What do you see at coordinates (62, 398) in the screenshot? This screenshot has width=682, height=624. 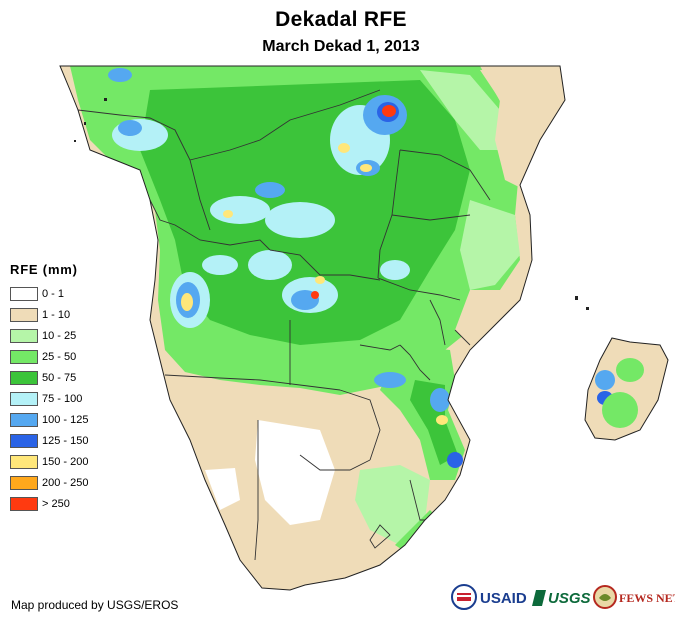 I see `legend-label: 75 - 100` at bounding box center [62, 398].